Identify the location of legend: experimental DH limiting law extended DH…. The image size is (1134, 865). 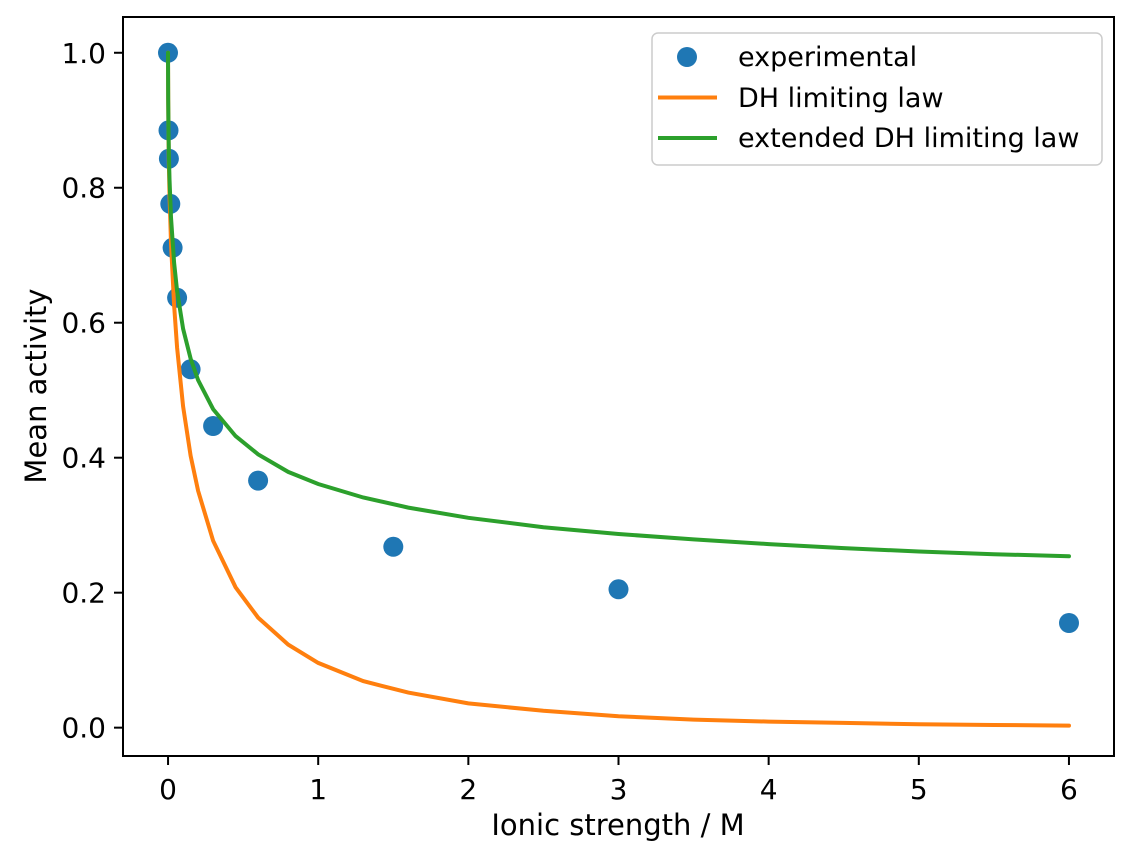
(877, 99).